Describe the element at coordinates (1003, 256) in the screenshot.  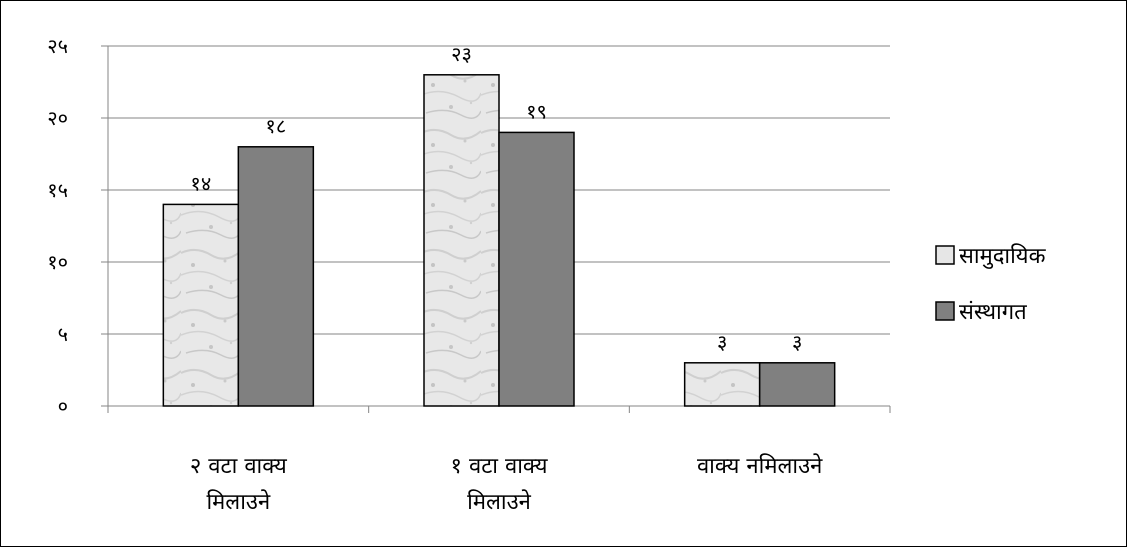
I see `legend-label: सामुदायिक` at that location.